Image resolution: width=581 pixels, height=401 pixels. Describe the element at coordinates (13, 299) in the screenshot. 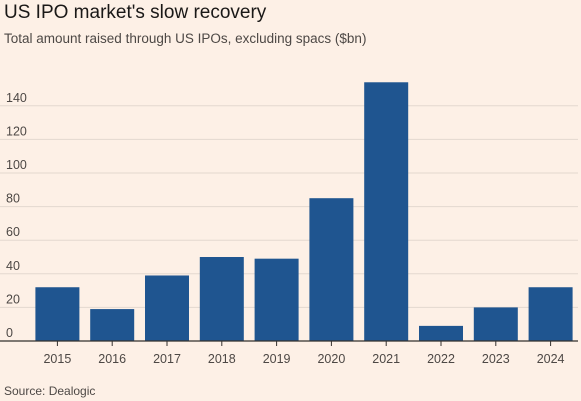

I see `y-tick-label: 20` at that location.